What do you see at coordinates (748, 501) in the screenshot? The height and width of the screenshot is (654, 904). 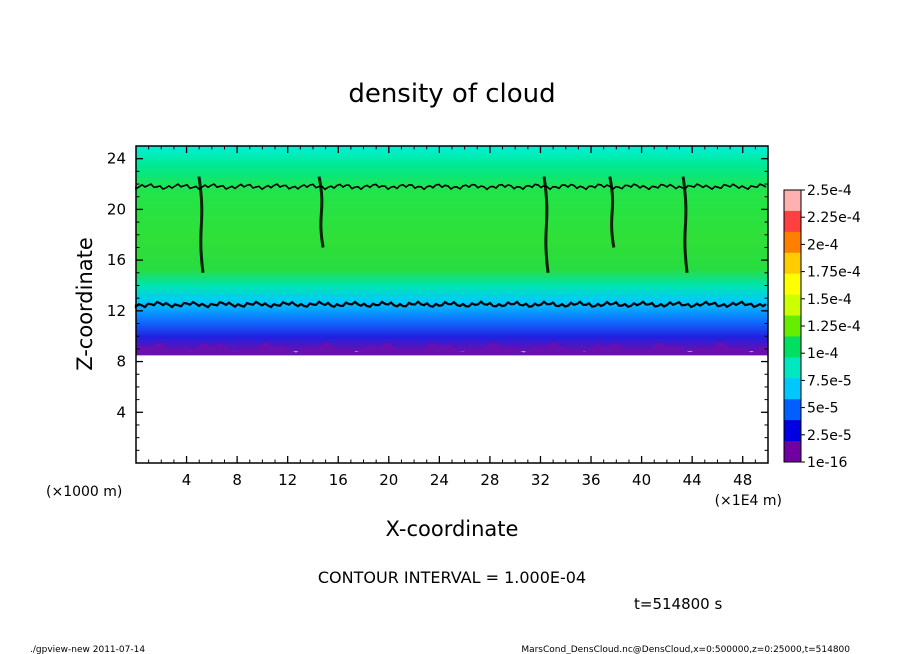 I see `x-unit-label: (×1E4 m)` at bounding box center [748, 501].